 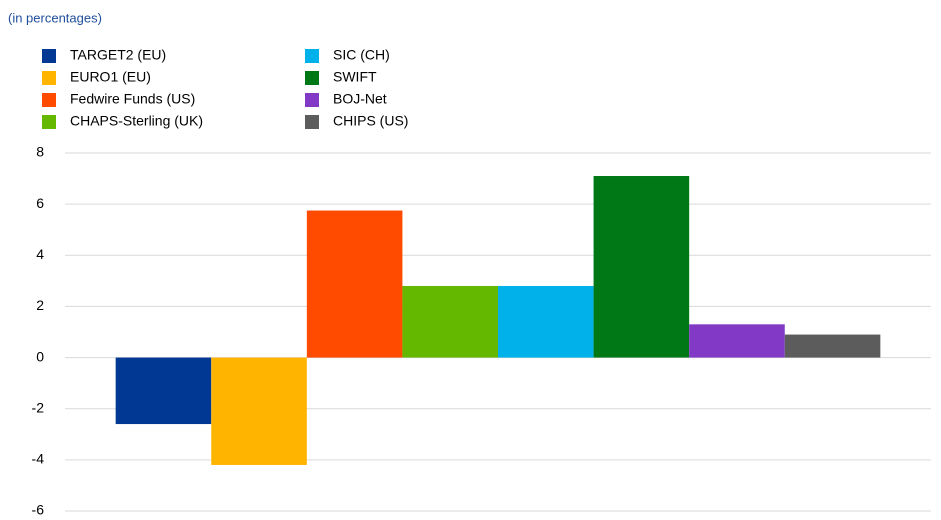 What do you see at coordinates (110, 77) in the screenshot?
I see `legend-label: EURO1 (EU)` at bounding box center [110, 77].